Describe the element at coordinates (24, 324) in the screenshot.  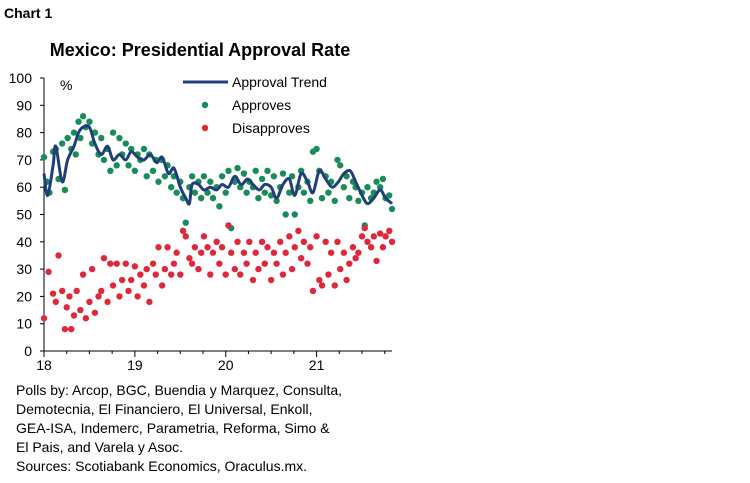
I see `y-tick-label: 10` at that location.